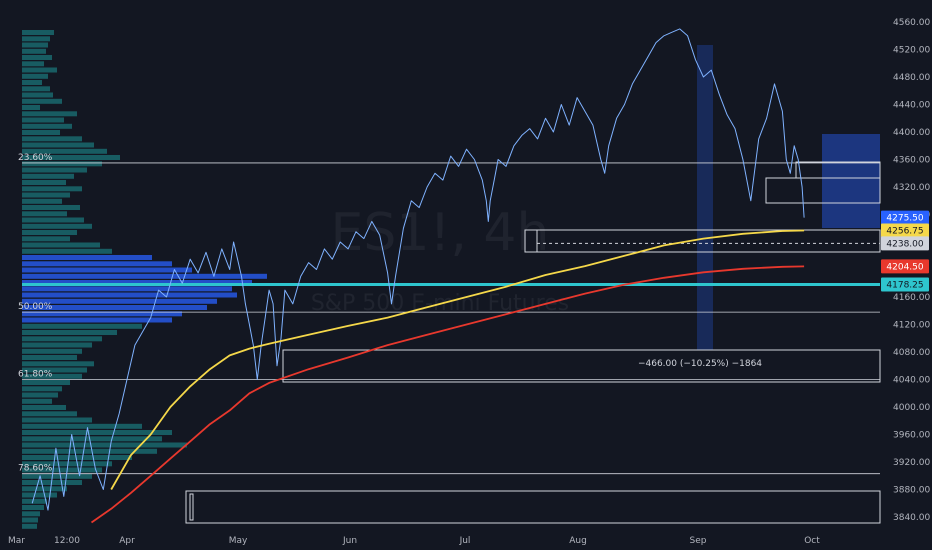 The height and width of the screenshot is (550, 932). I want to click on y-tick-label: 4080.00, so click(911, 353).